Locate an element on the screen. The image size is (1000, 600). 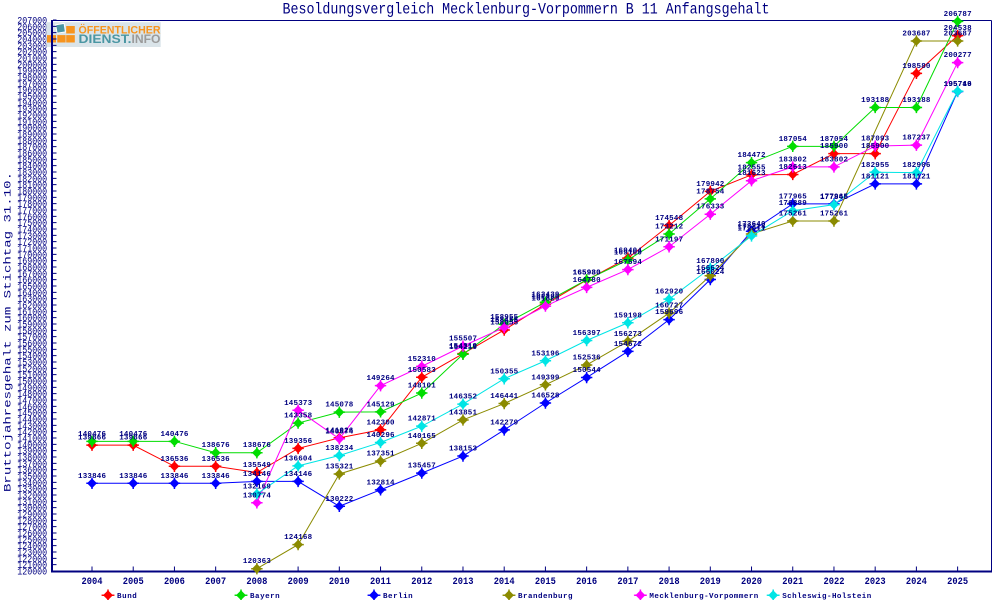
svg-text: 138234 is located at coordinates (339, 449).